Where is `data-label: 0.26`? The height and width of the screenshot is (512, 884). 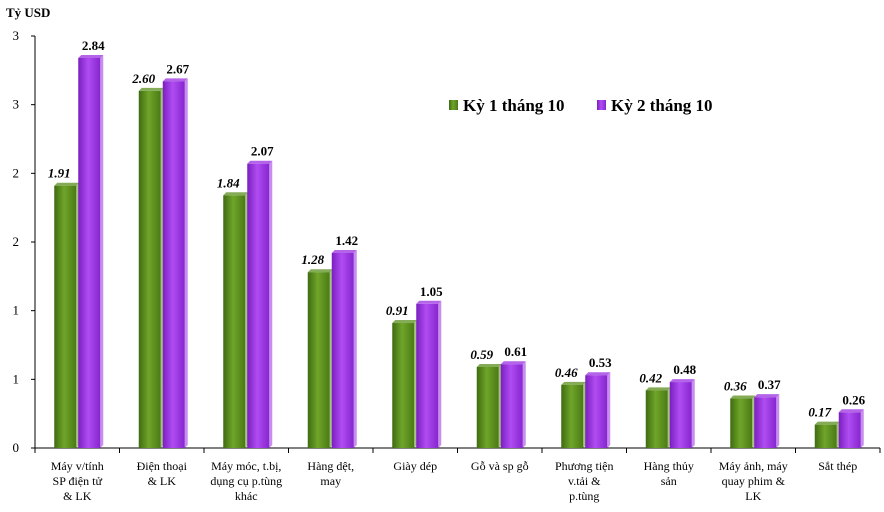
data-label: 0.26 is located at coordinates (853, 399).